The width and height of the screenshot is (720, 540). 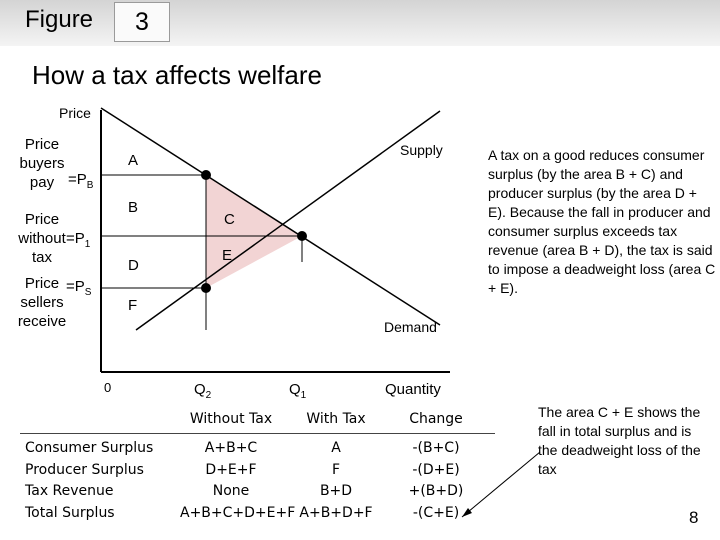 What do you see at coordinates (413, 389) in the screenshot?
I see `x-axis-label: Quantity` at bounding box center [413, 389].